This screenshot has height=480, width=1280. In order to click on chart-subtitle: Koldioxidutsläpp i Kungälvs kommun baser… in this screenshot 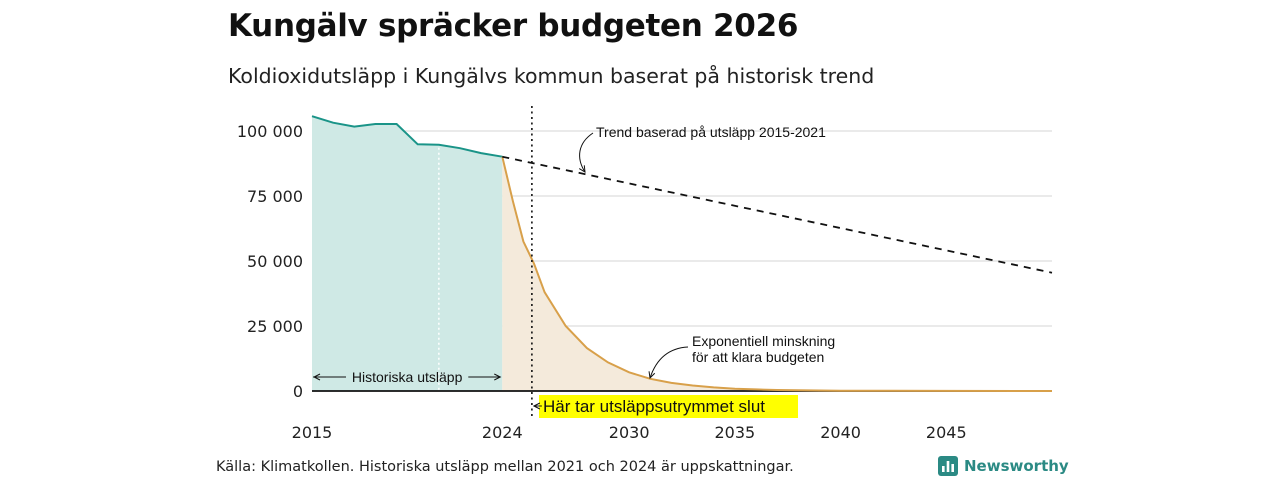, I will do `click(551, 76)`.